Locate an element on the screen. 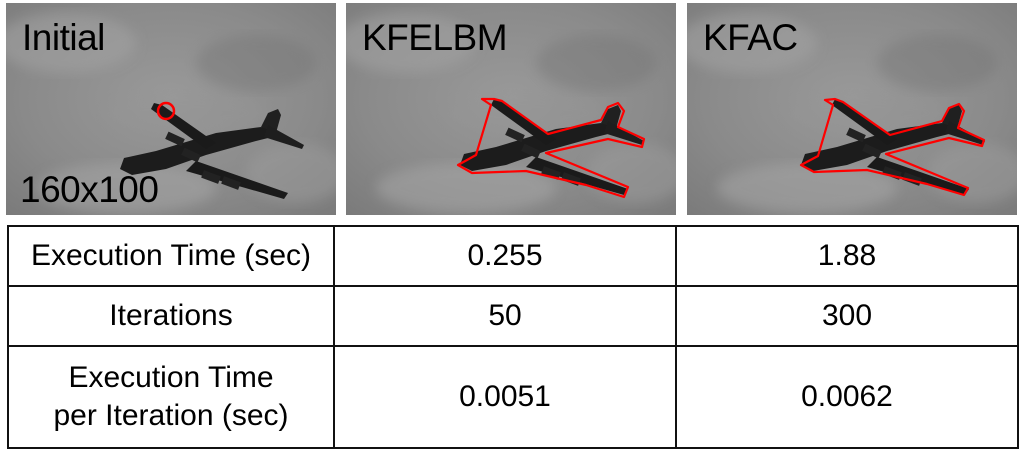 The height and width of the screenshot is (464, 1025). kfelbm-panel: KFELBM is located at coordinates (511, 109).